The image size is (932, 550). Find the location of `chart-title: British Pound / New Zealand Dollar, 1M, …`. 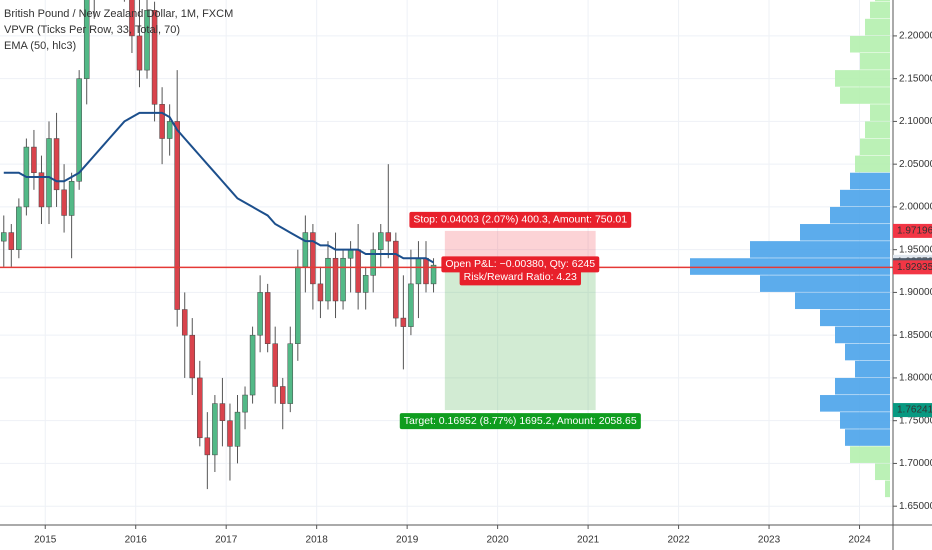

chart-title: British Pound / New Zealand Dollar, 1M, … is located at coordinates (118, 14).